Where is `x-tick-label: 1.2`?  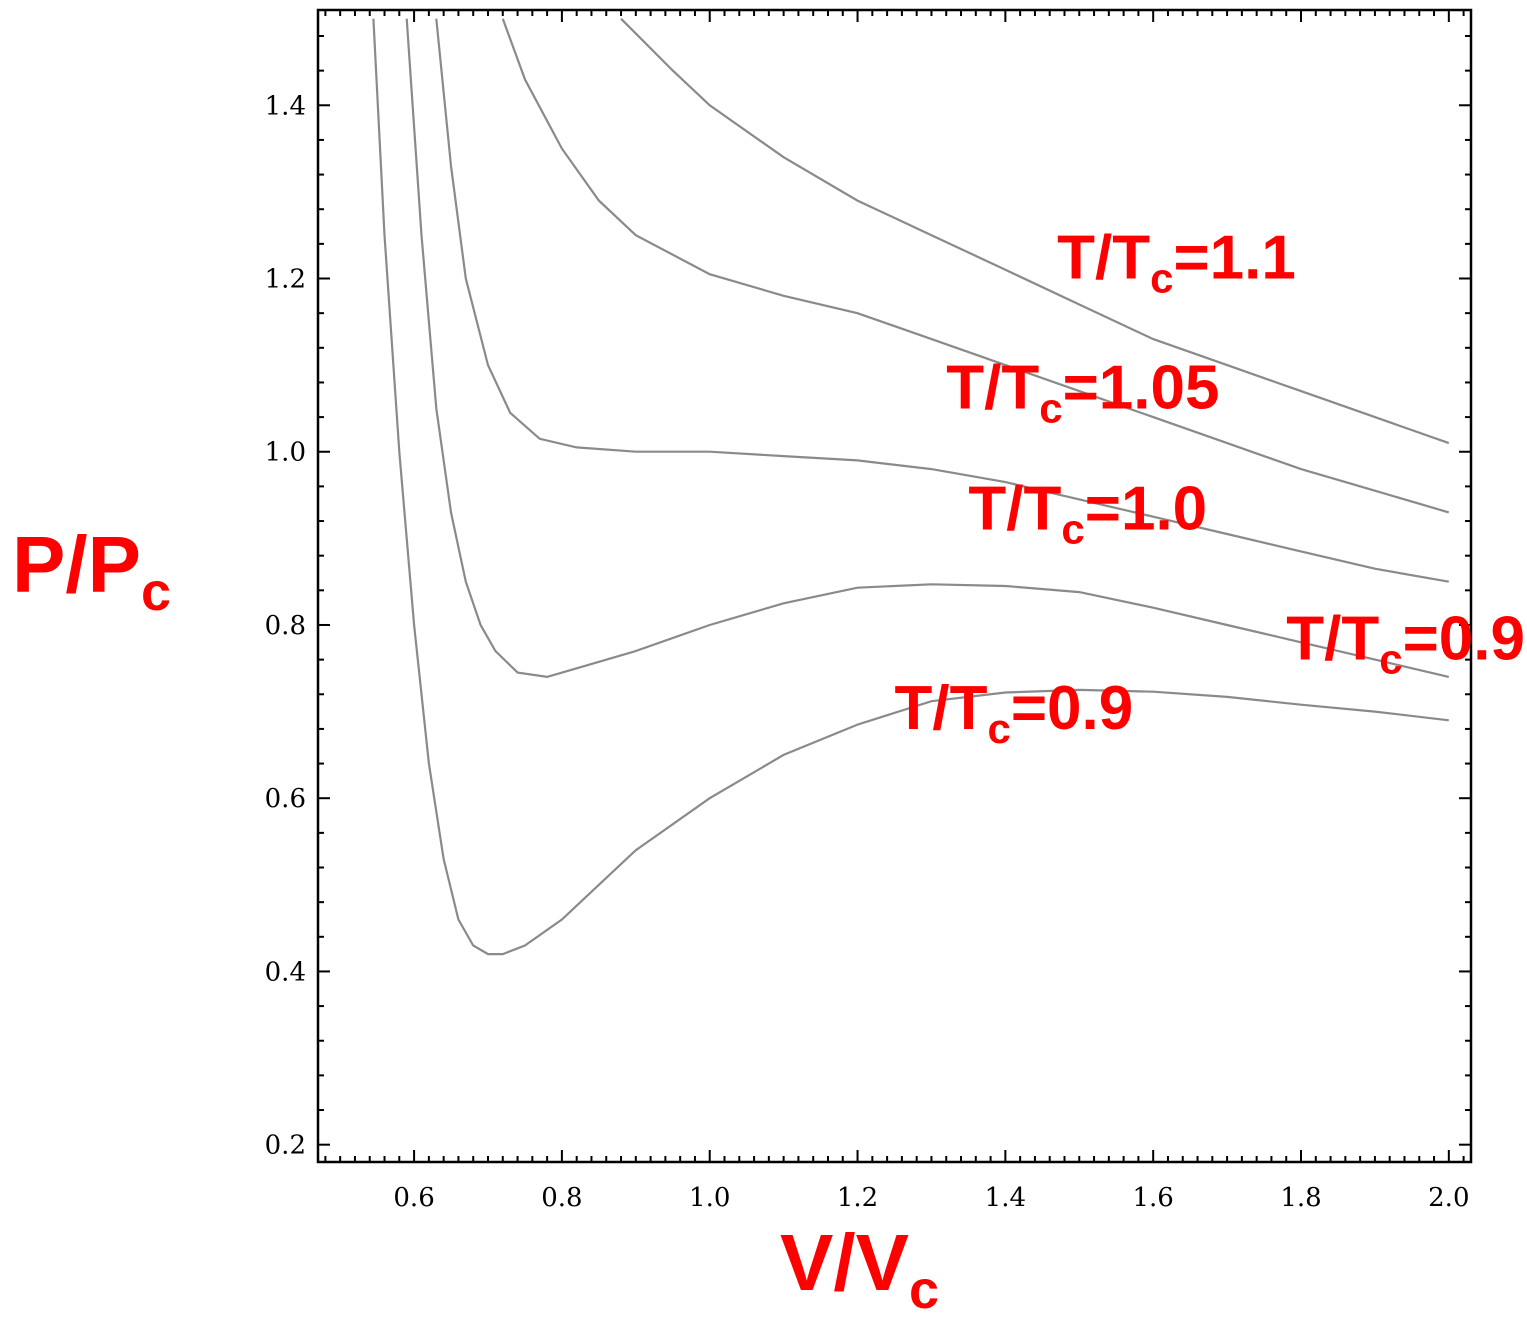 x-tick-label: 1.2 is located at coordinates (857, 1198).